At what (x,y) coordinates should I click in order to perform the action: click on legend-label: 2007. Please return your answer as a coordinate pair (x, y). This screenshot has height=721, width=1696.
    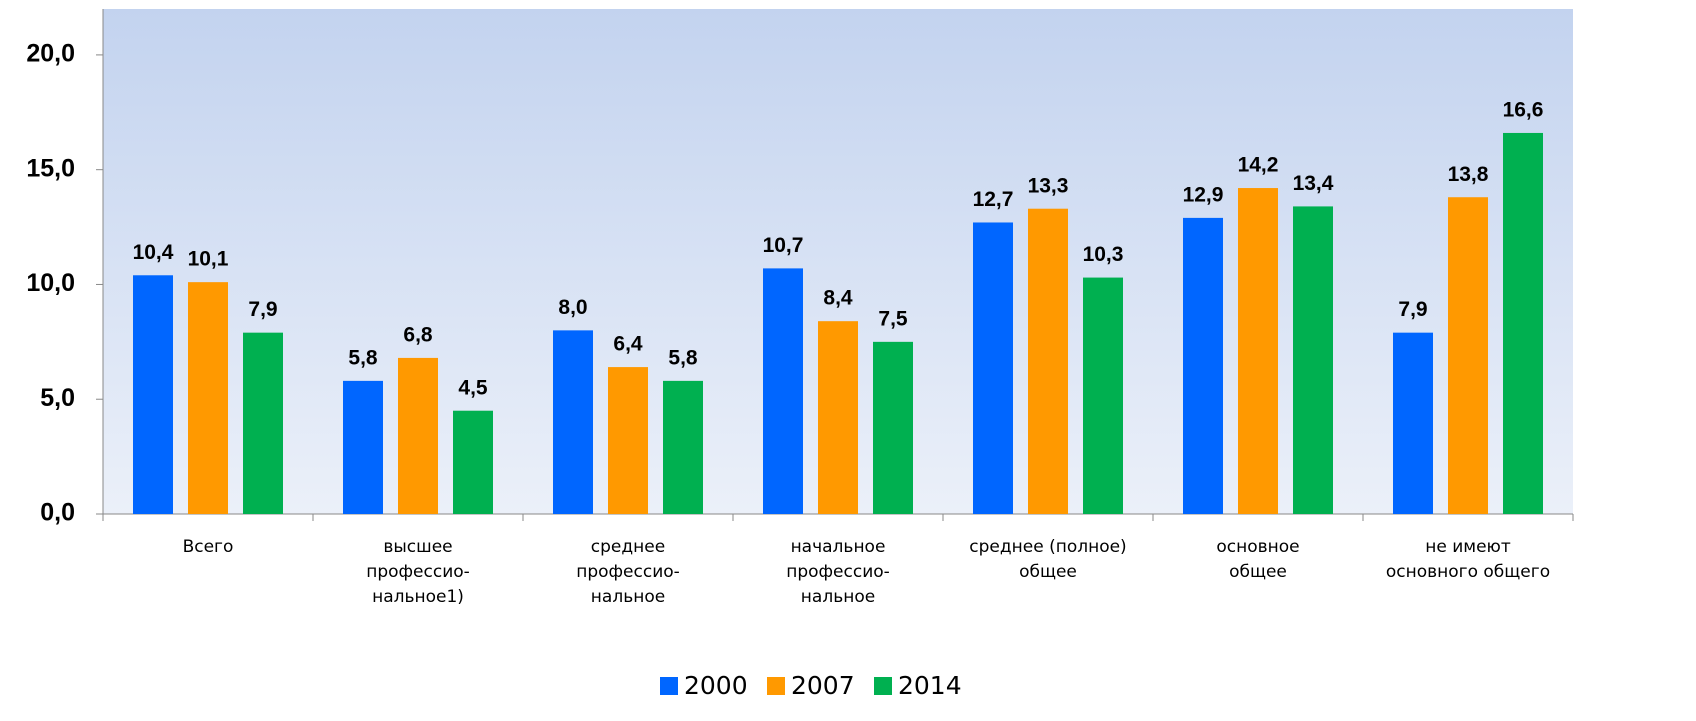
    Looking at the image, I should click on (823, 685).